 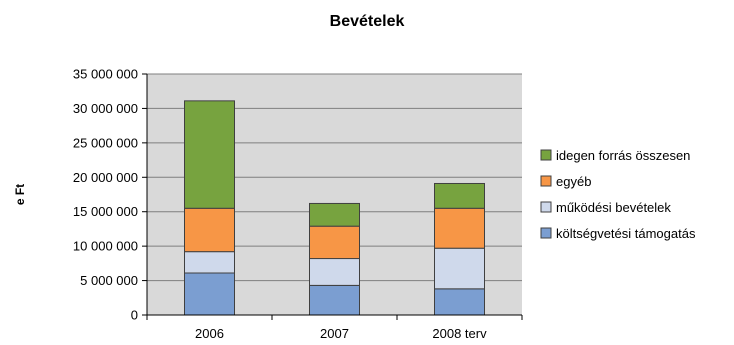 What do you see at coordinates (334, 333) in the screenshot?
I see `x-tick-label: 2007` at bounding box center [334, 333].